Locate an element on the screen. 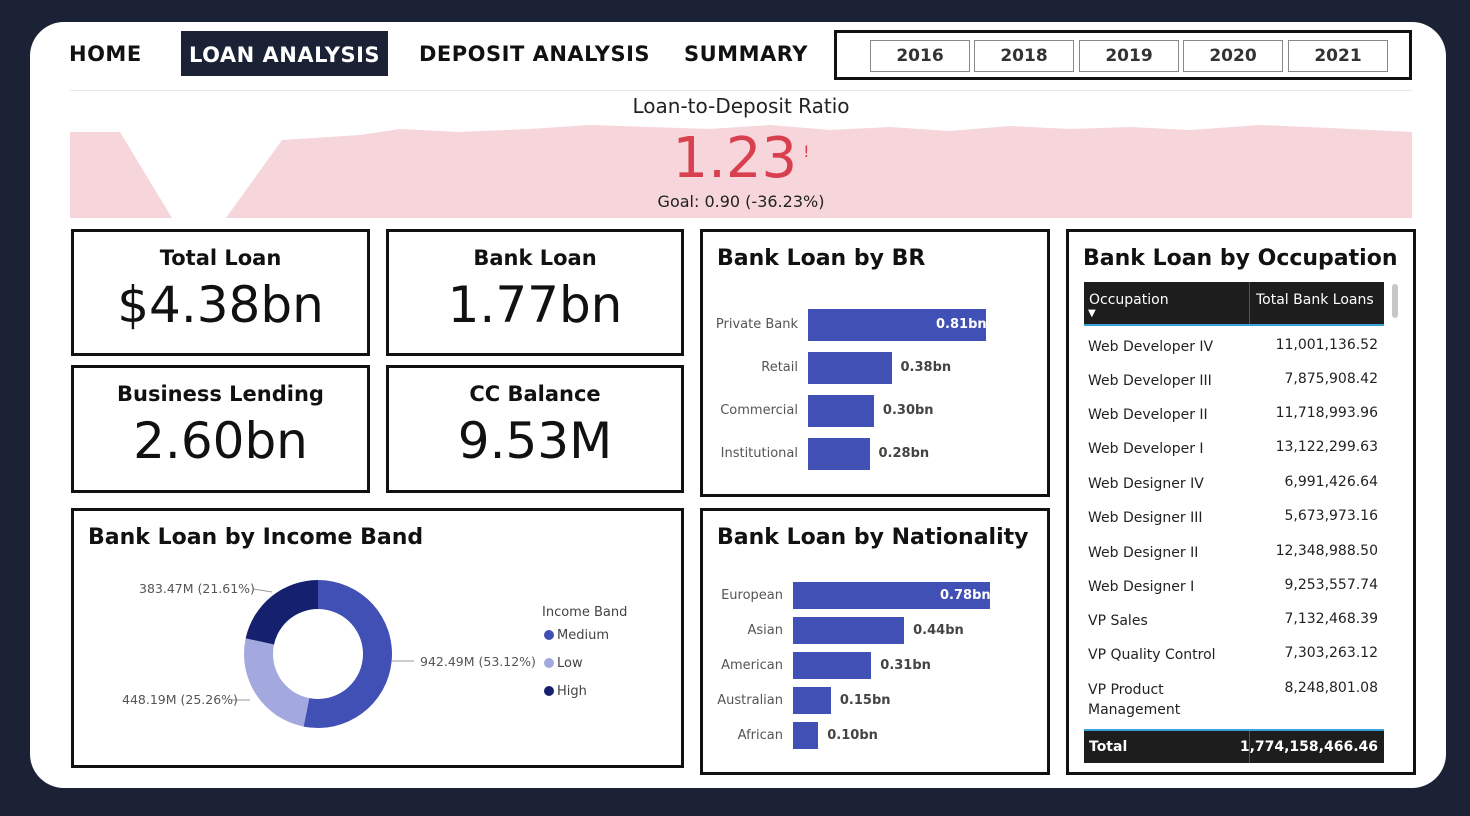 This screenshot has width=1470, height=816. bar-value-label: 0.44bn is located at coordinates (938, 630).